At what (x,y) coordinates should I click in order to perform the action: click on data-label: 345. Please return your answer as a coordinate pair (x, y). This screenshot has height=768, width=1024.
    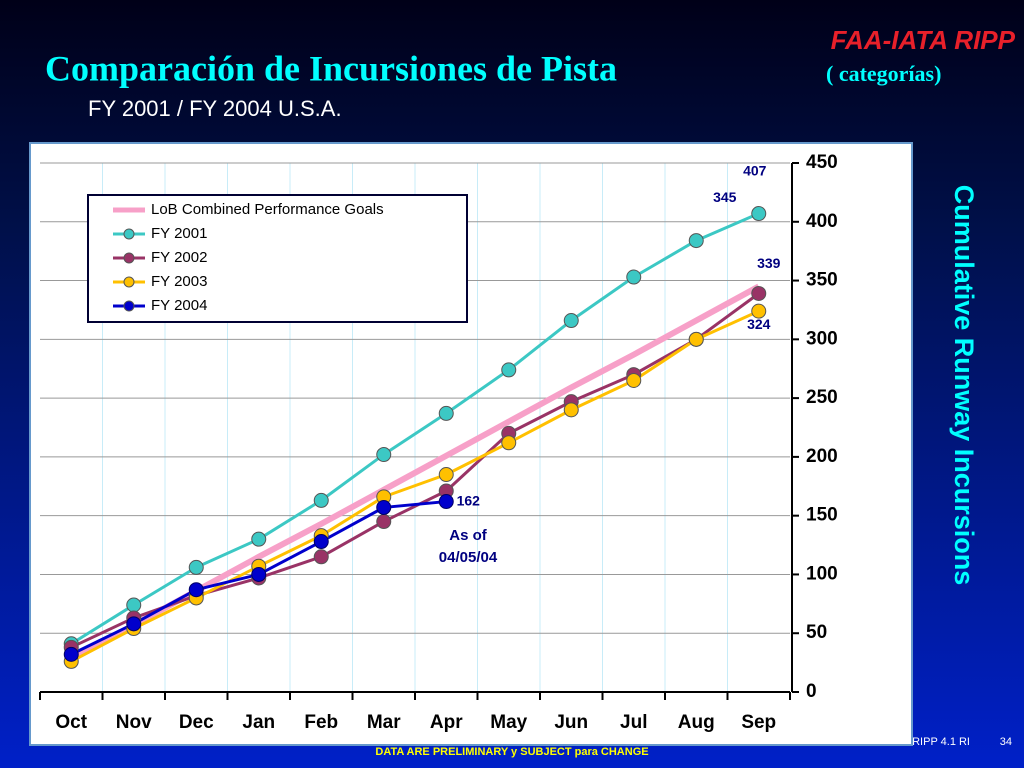
    Looking at the image, I should click on (725, 197).